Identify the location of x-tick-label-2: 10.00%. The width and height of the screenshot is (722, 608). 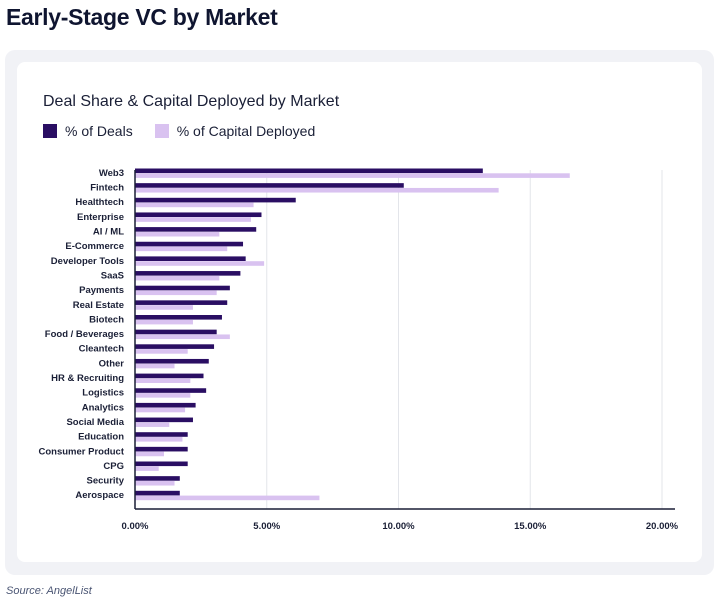
(398, 526).